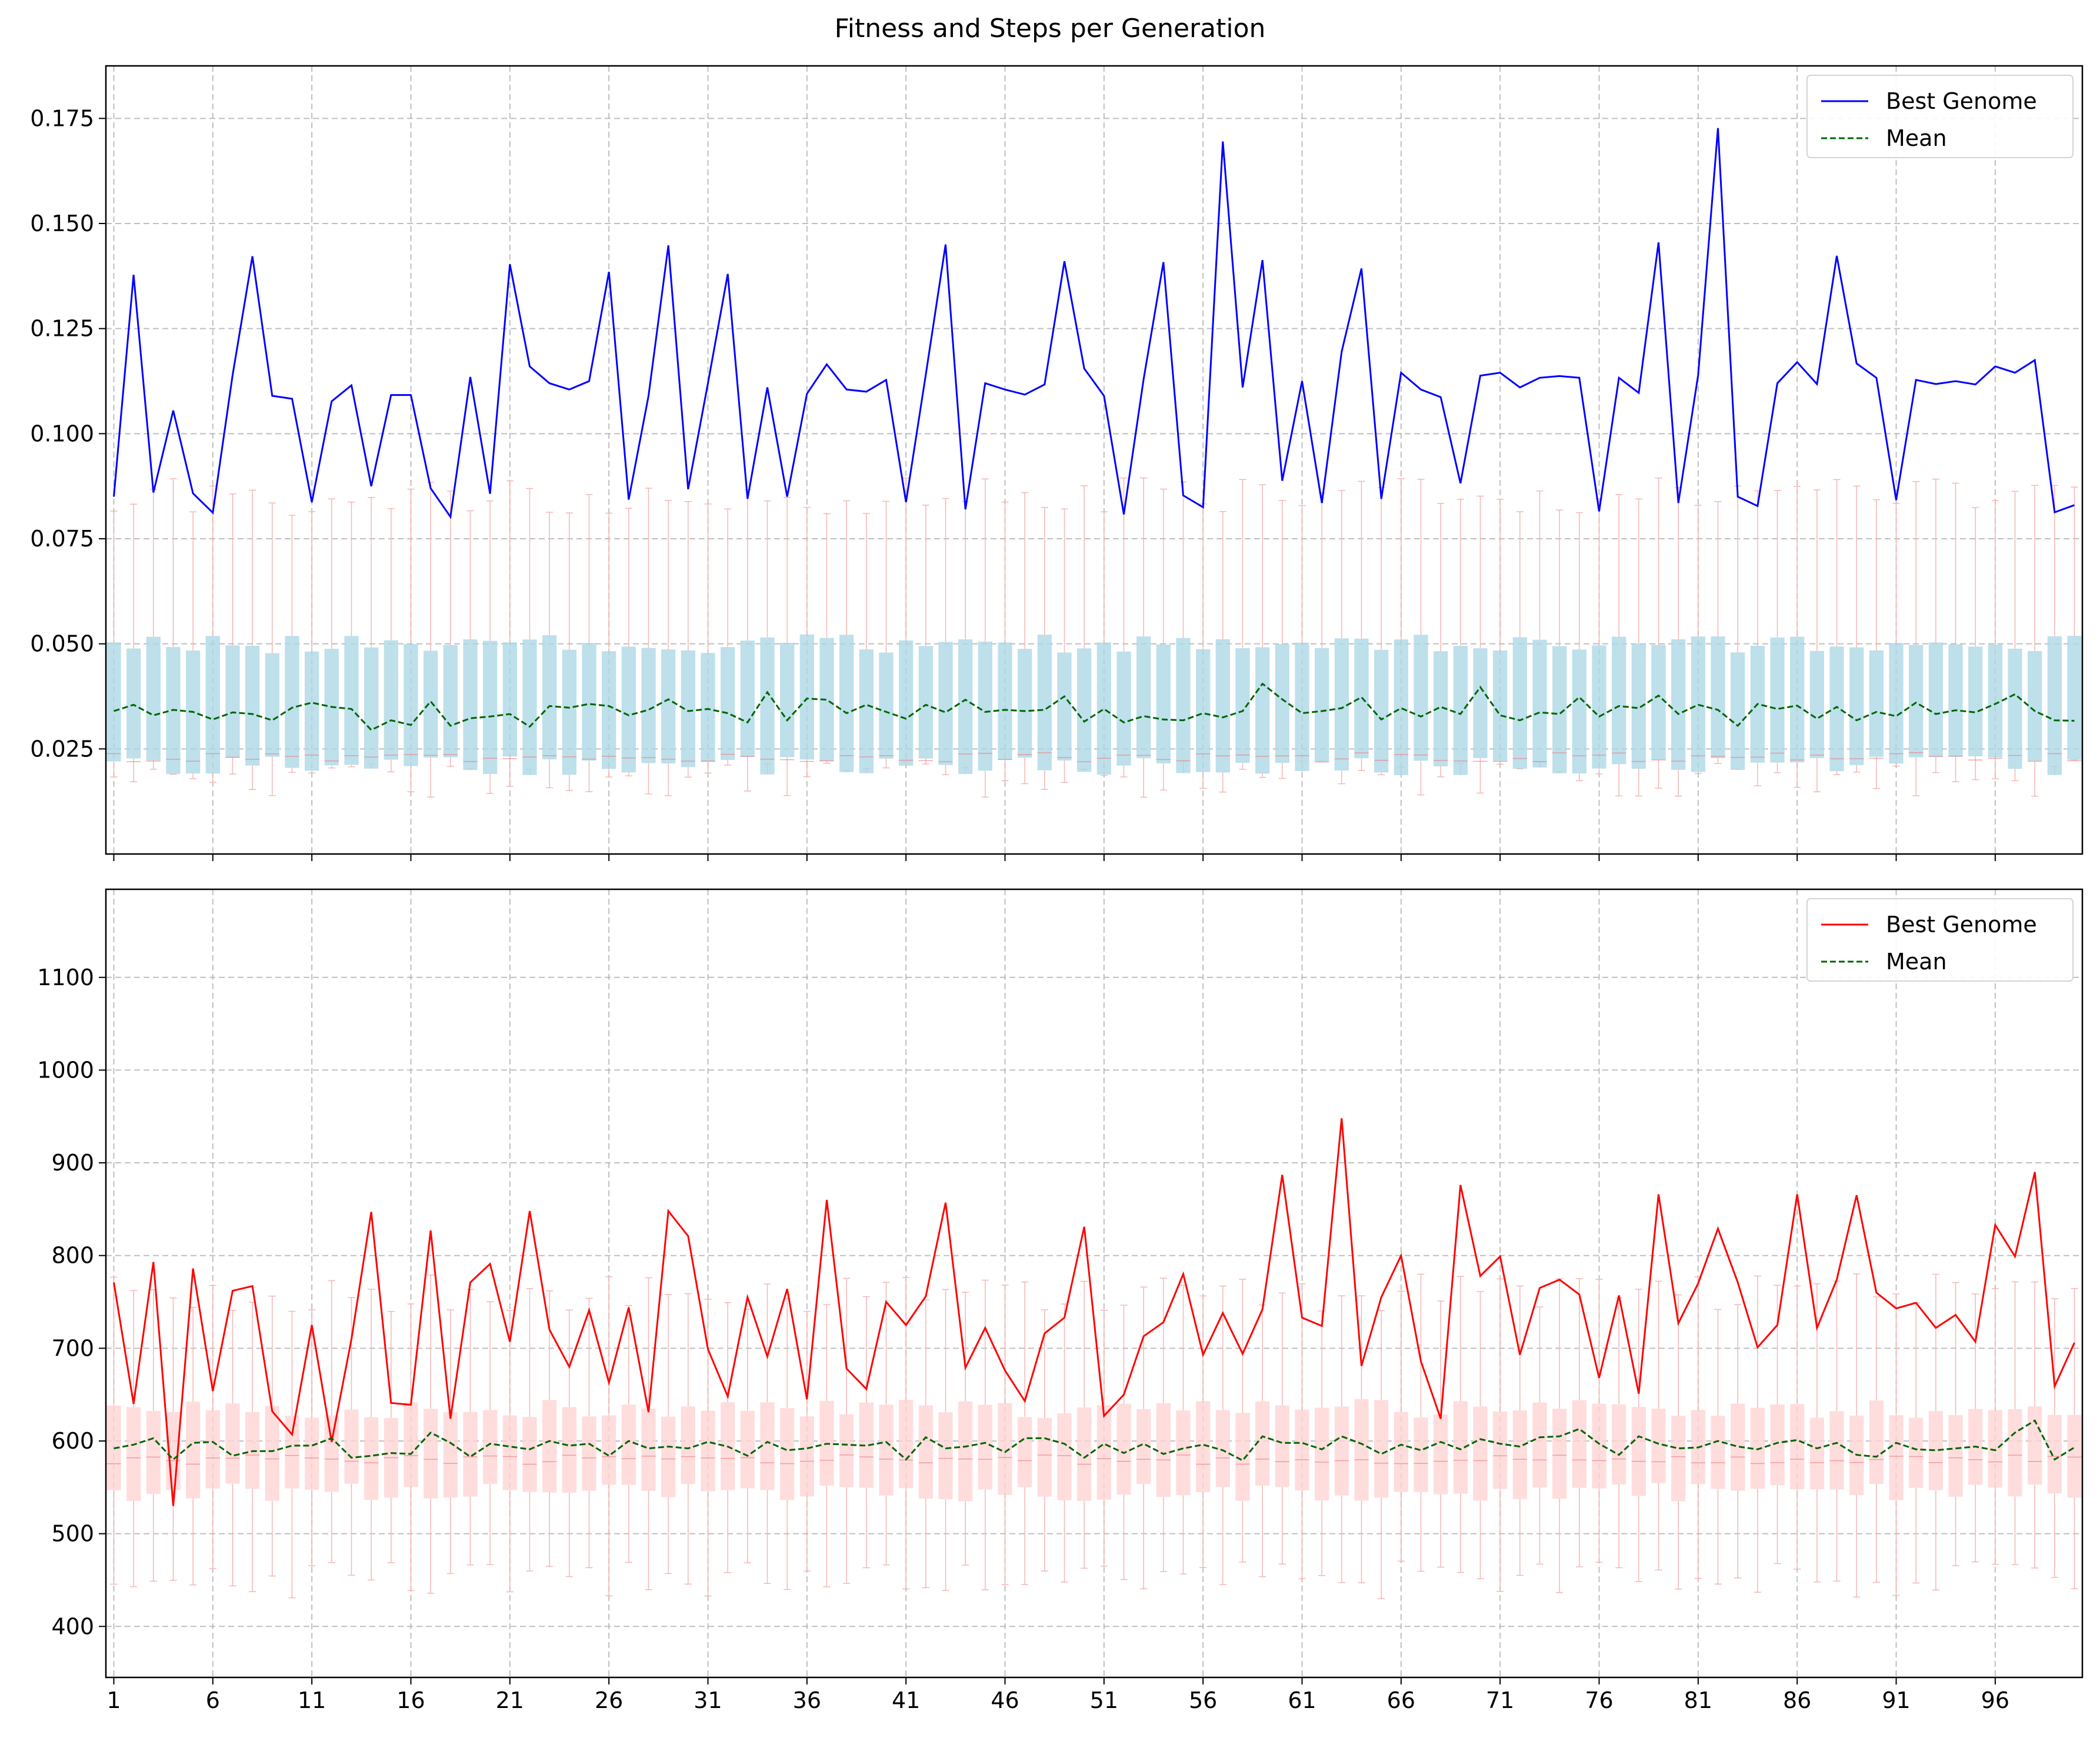  I want to click on fitness-y-tick-label: 0.100, so click(62, 433).